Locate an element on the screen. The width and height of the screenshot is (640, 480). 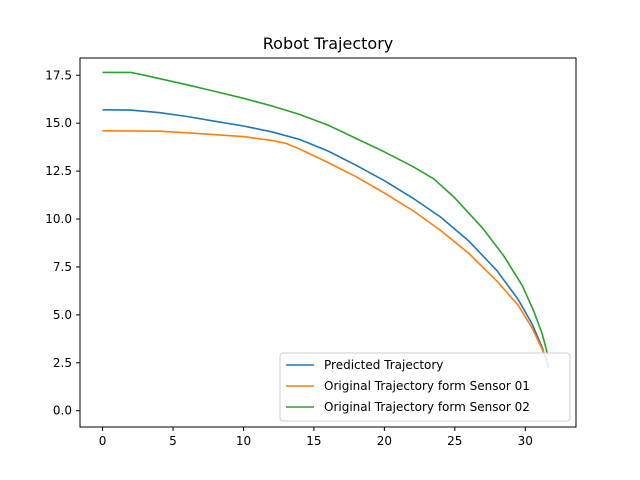
x-tick-label: 0 is located at coordinates (103, 441).